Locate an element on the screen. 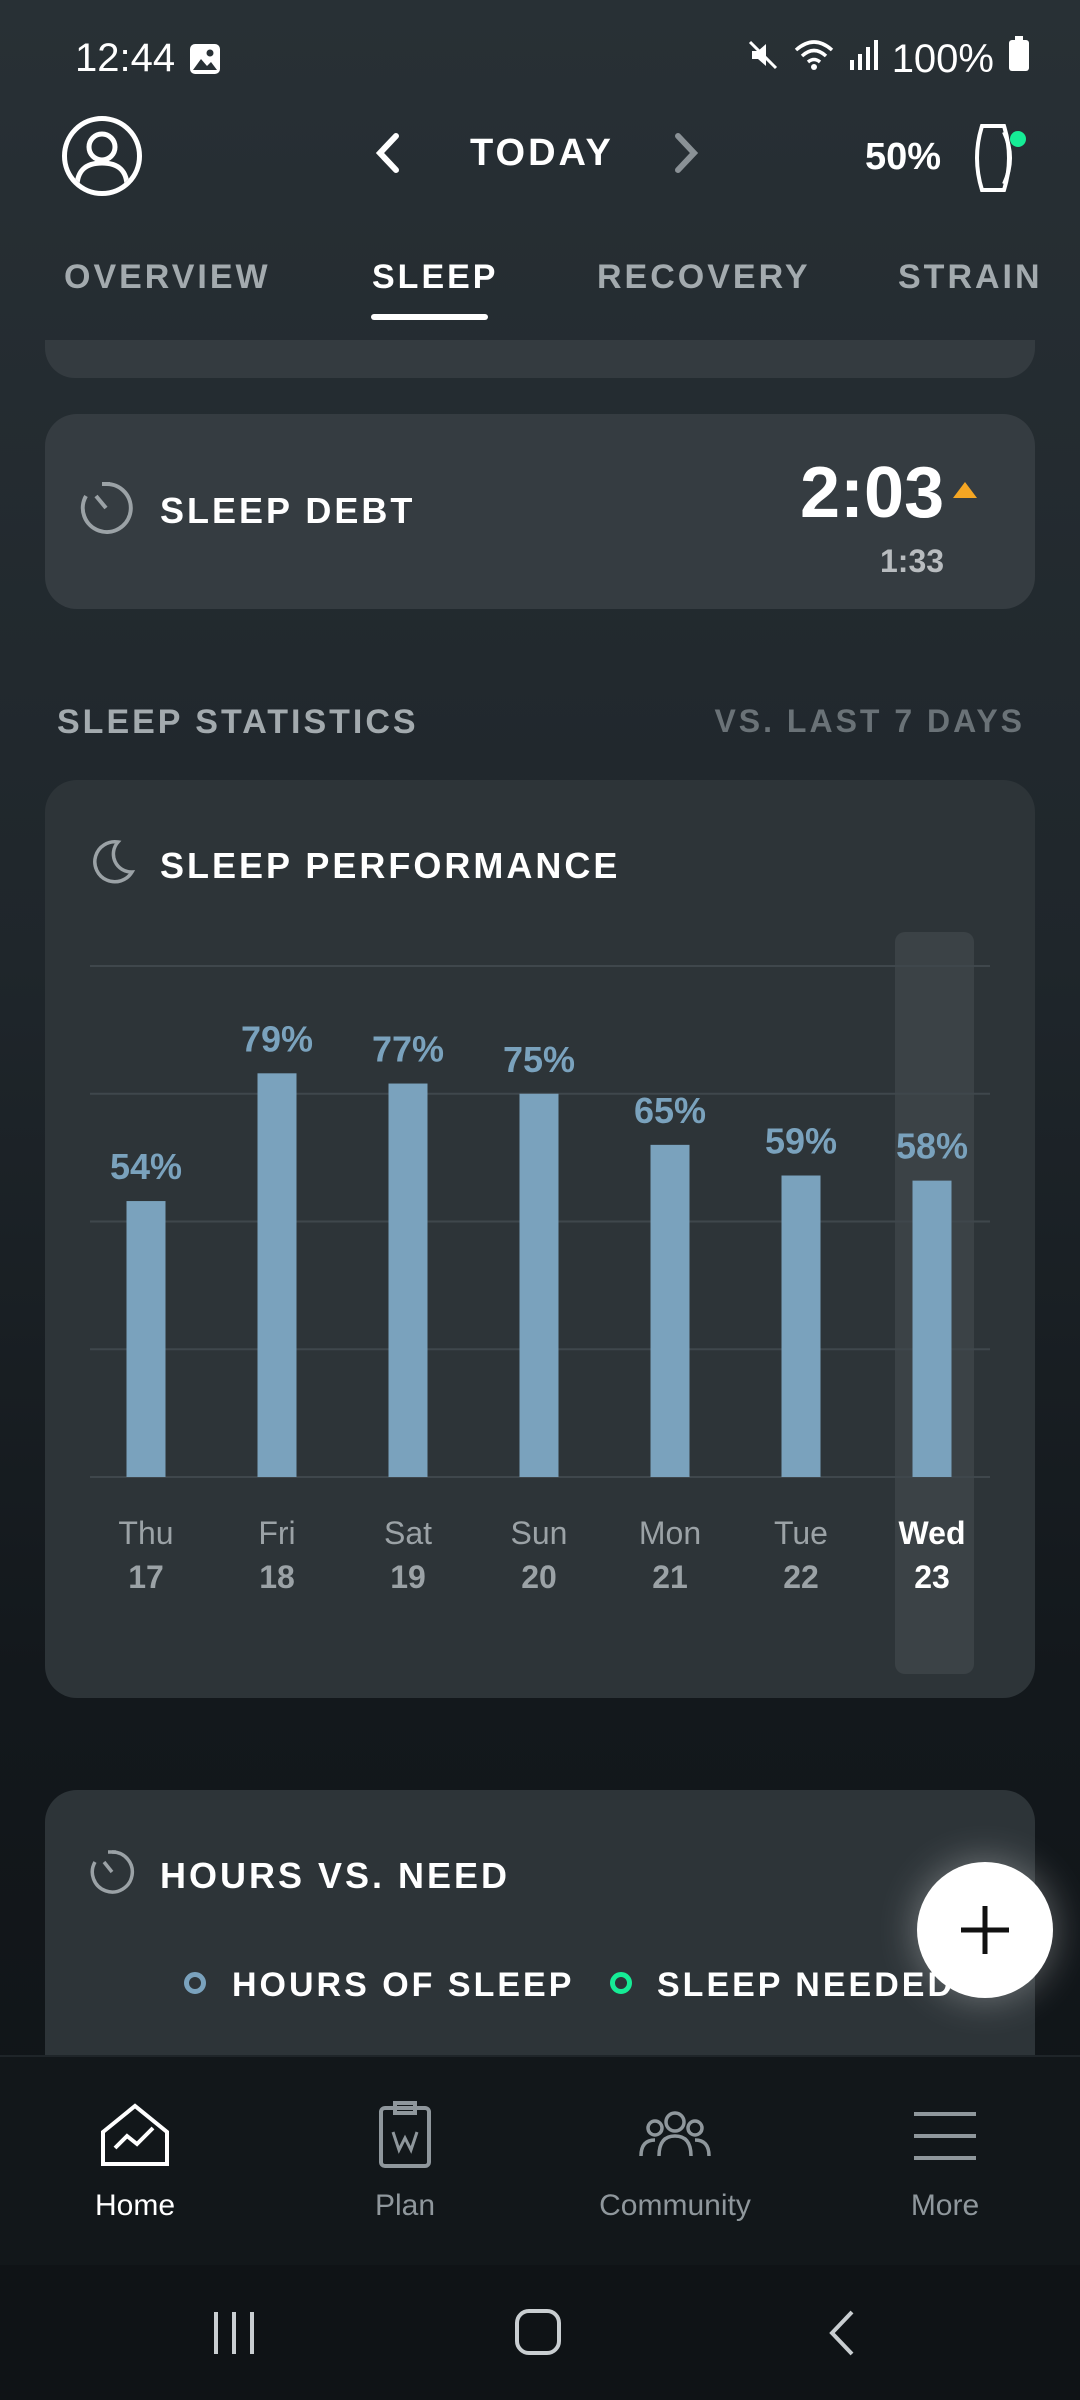 The height and width of the screenshot is (2400, 1080). people-icon is located at coordinates (675, 2134).